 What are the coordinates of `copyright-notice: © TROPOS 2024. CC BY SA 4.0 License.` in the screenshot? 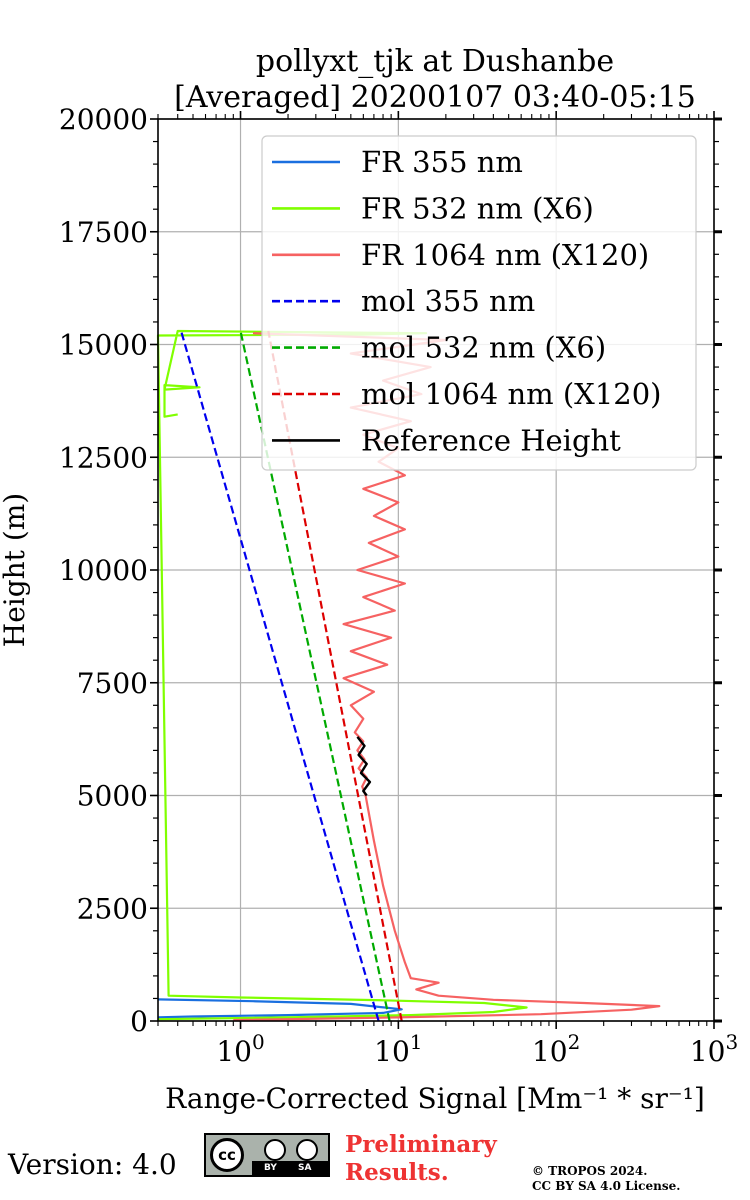 It's located at (606, 1179).